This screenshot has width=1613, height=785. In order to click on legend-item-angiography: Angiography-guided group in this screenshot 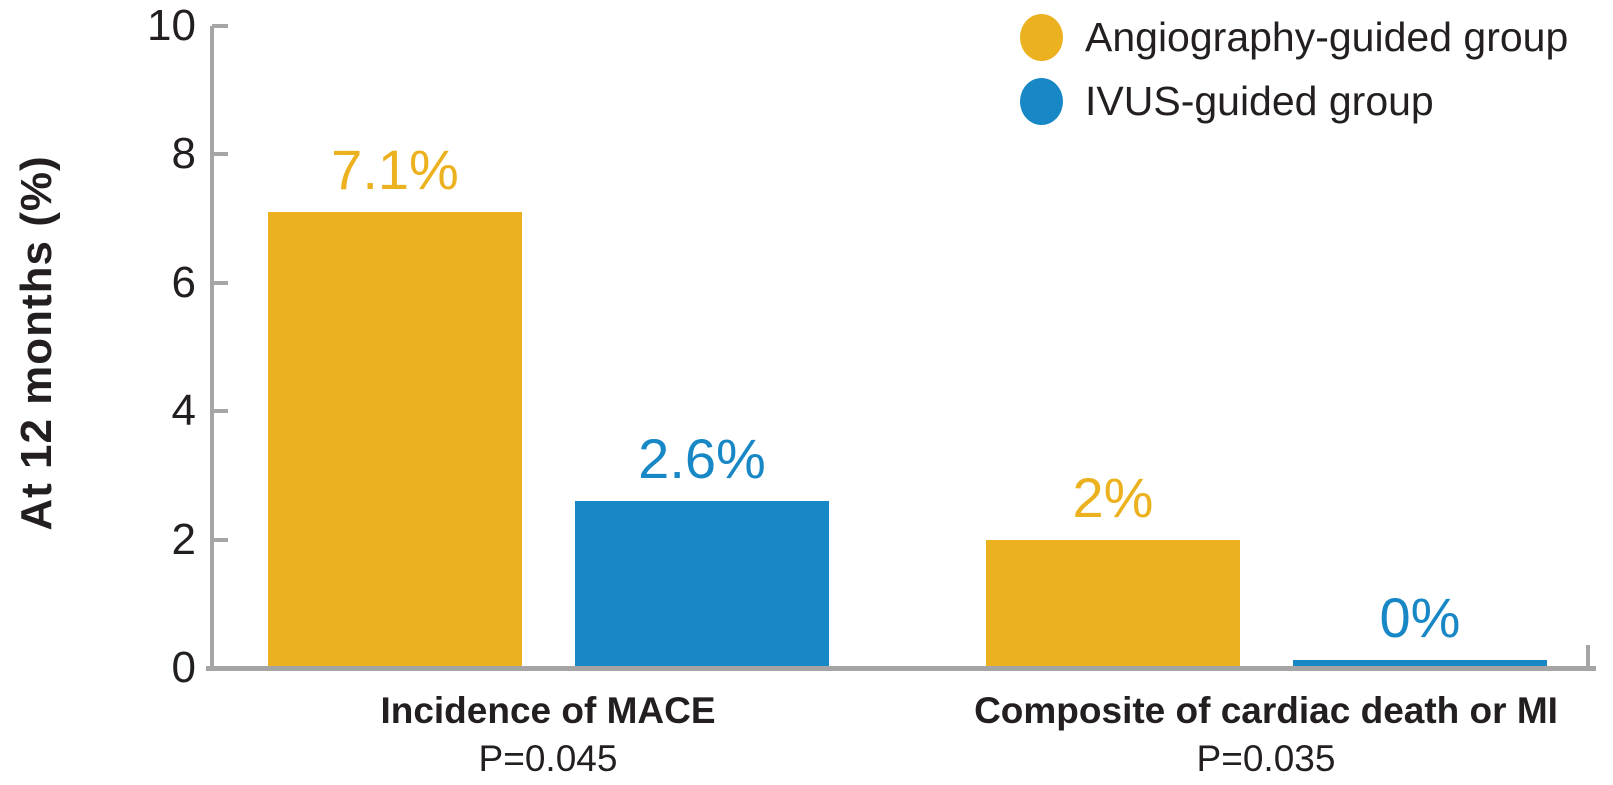, I will do `click(1294, 37)`.